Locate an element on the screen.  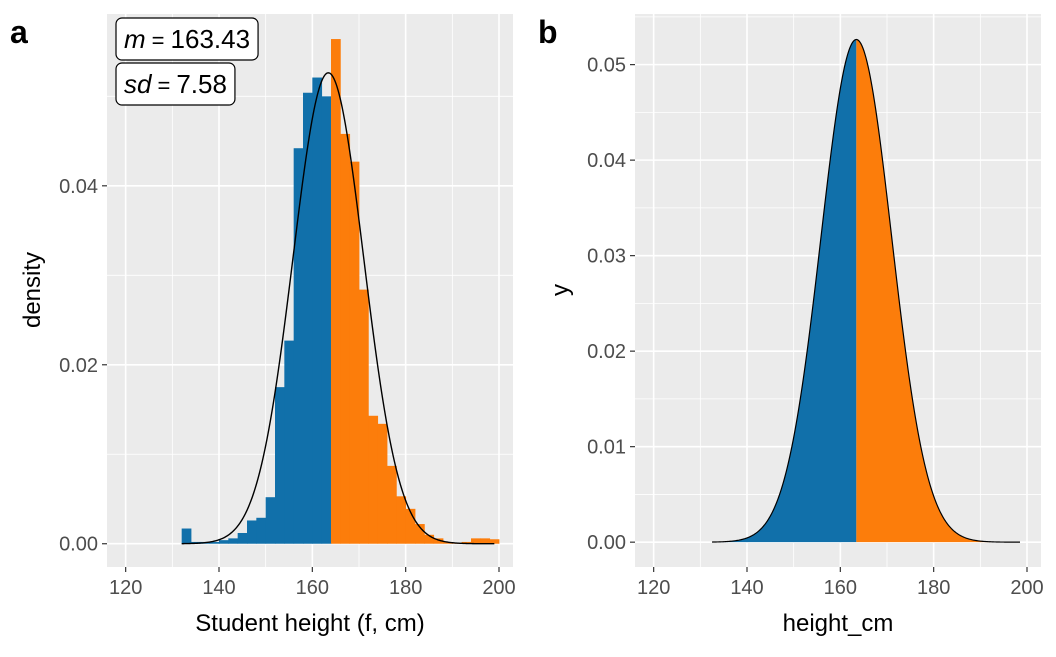
panel-tag-a: a is located at coordinates (19, 32).